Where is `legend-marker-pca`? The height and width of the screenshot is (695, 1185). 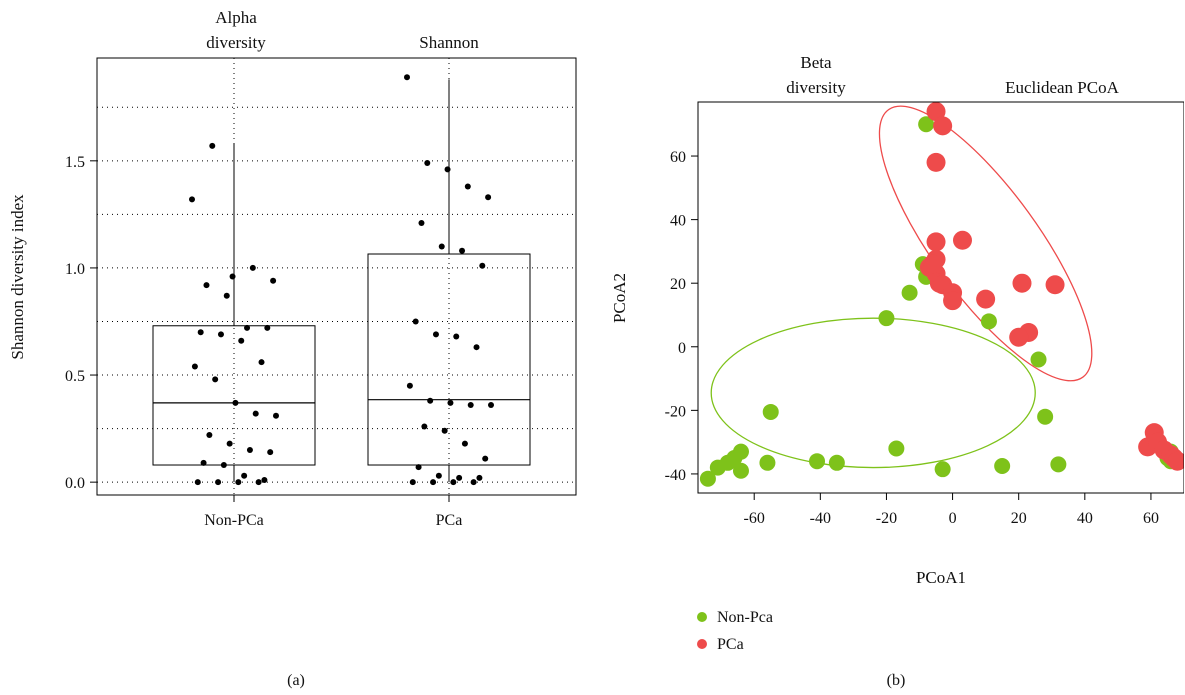
legend-marker-pca is located at coordinates (702, 644).